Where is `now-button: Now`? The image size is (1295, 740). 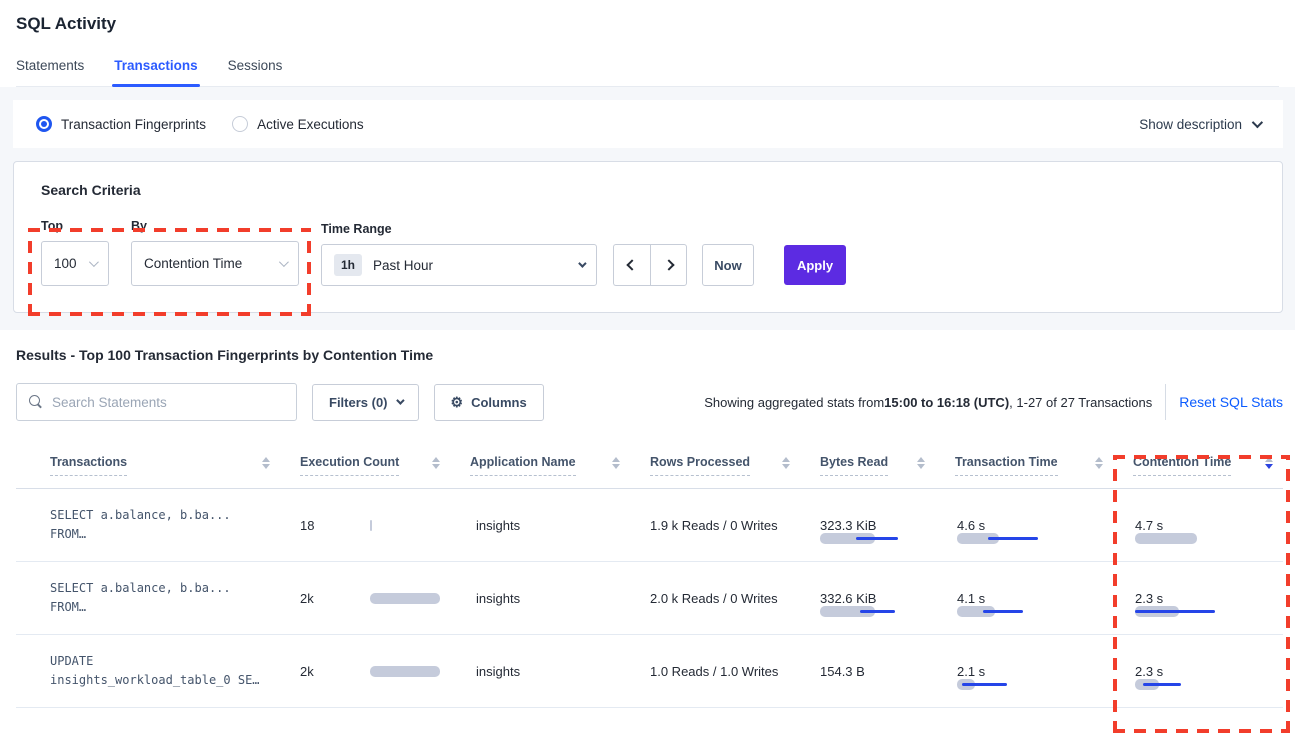
now-button: Now is located at coordinates (728, 265).